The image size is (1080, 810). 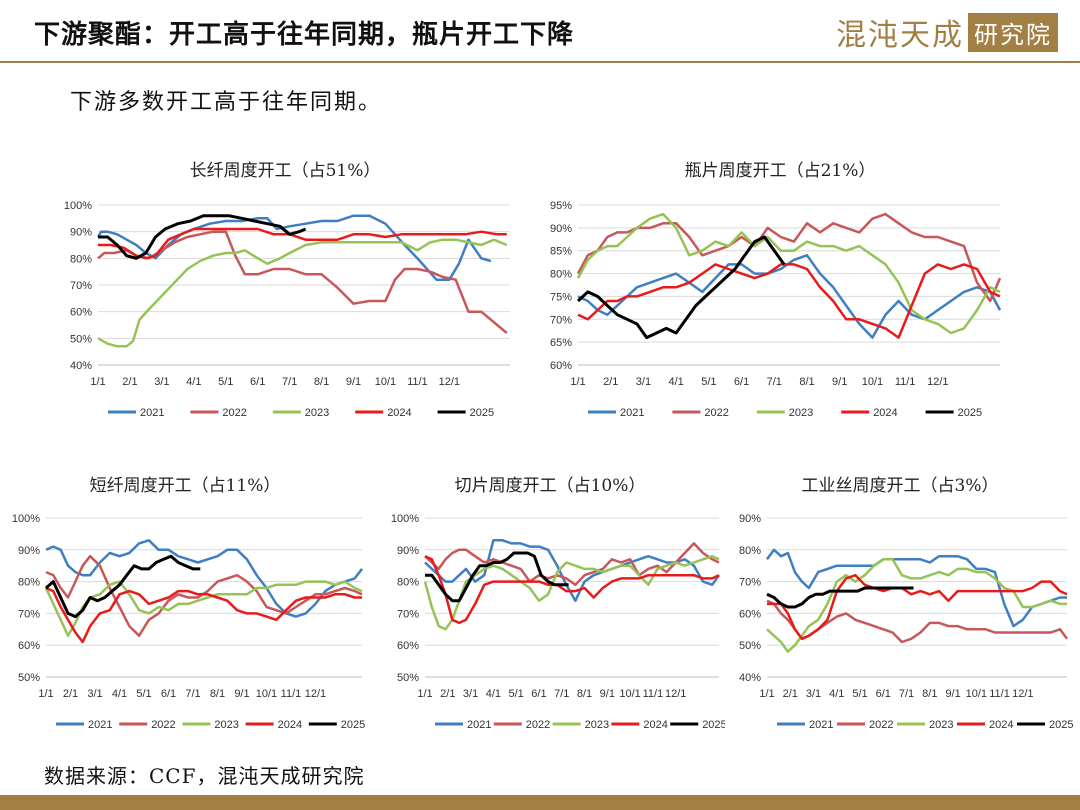 What do you see at coordinates (561, 206) in the screenshot?
I see `y-tick-label: 95%` at bounding box center [561, 206].